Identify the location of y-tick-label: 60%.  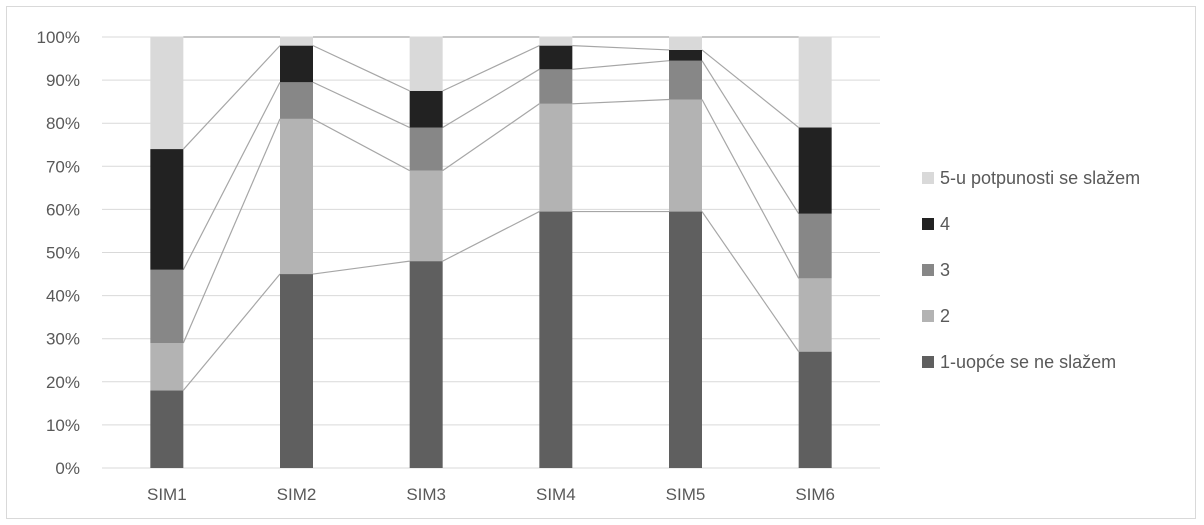
(63, 209).